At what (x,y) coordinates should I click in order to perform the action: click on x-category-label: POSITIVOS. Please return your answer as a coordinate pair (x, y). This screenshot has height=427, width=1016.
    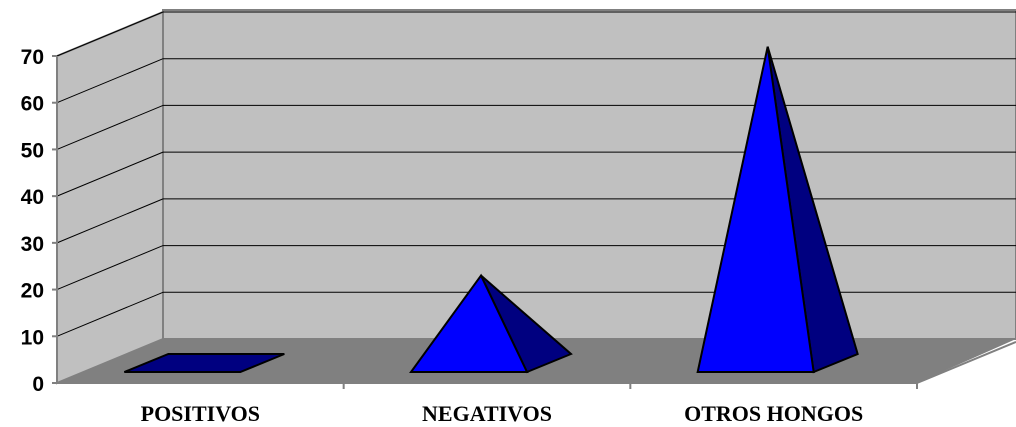
    Looking at the image, I should click on (200, 413).